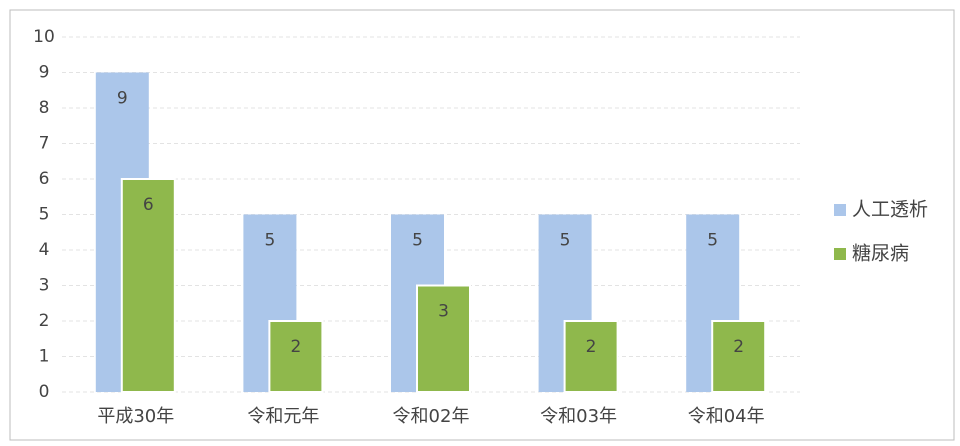 The width and height of the screenshot is (960, 446). I want to click on y-tick-label: 1, so click(44, 357).